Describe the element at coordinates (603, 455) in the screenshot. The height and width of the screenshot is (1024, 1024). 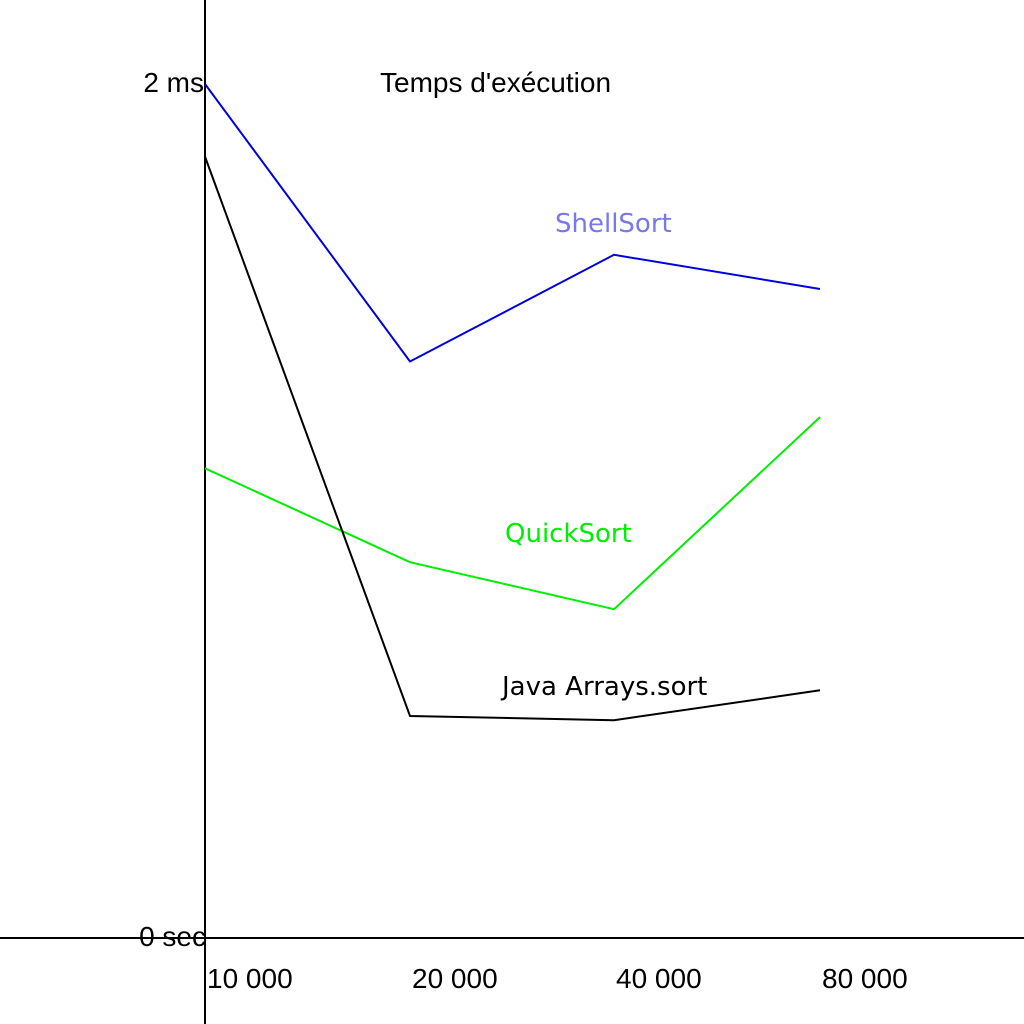
I see `series-labels: ShellSort QuickSort Java Arrays.sort` at that location.